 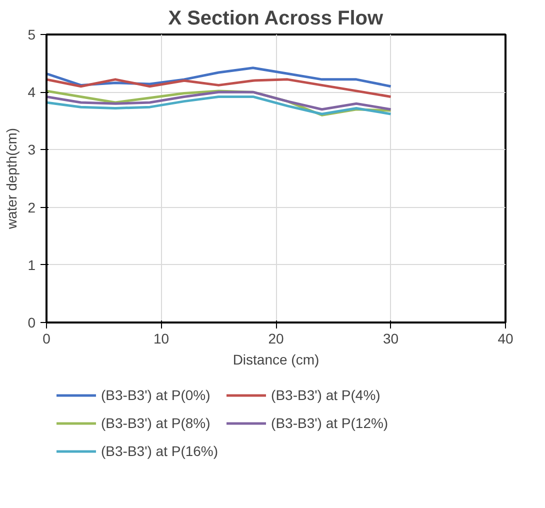 I want to click on x-tick-label: 30, so click(x=390, y=338).